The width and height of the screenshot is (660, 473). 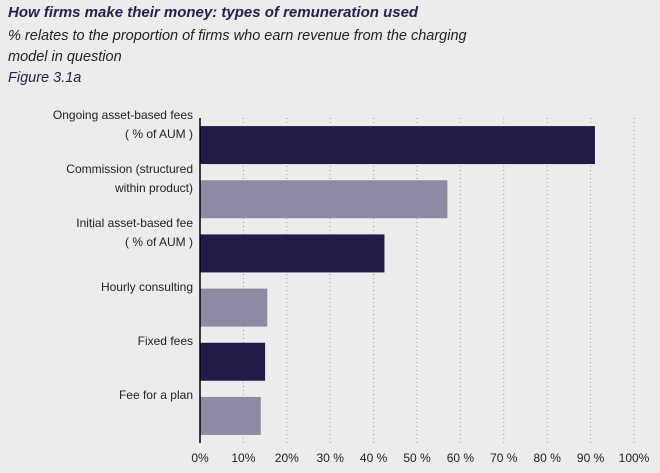 I want to click on x-tick-label: 0%, so click(x=200, y=458).